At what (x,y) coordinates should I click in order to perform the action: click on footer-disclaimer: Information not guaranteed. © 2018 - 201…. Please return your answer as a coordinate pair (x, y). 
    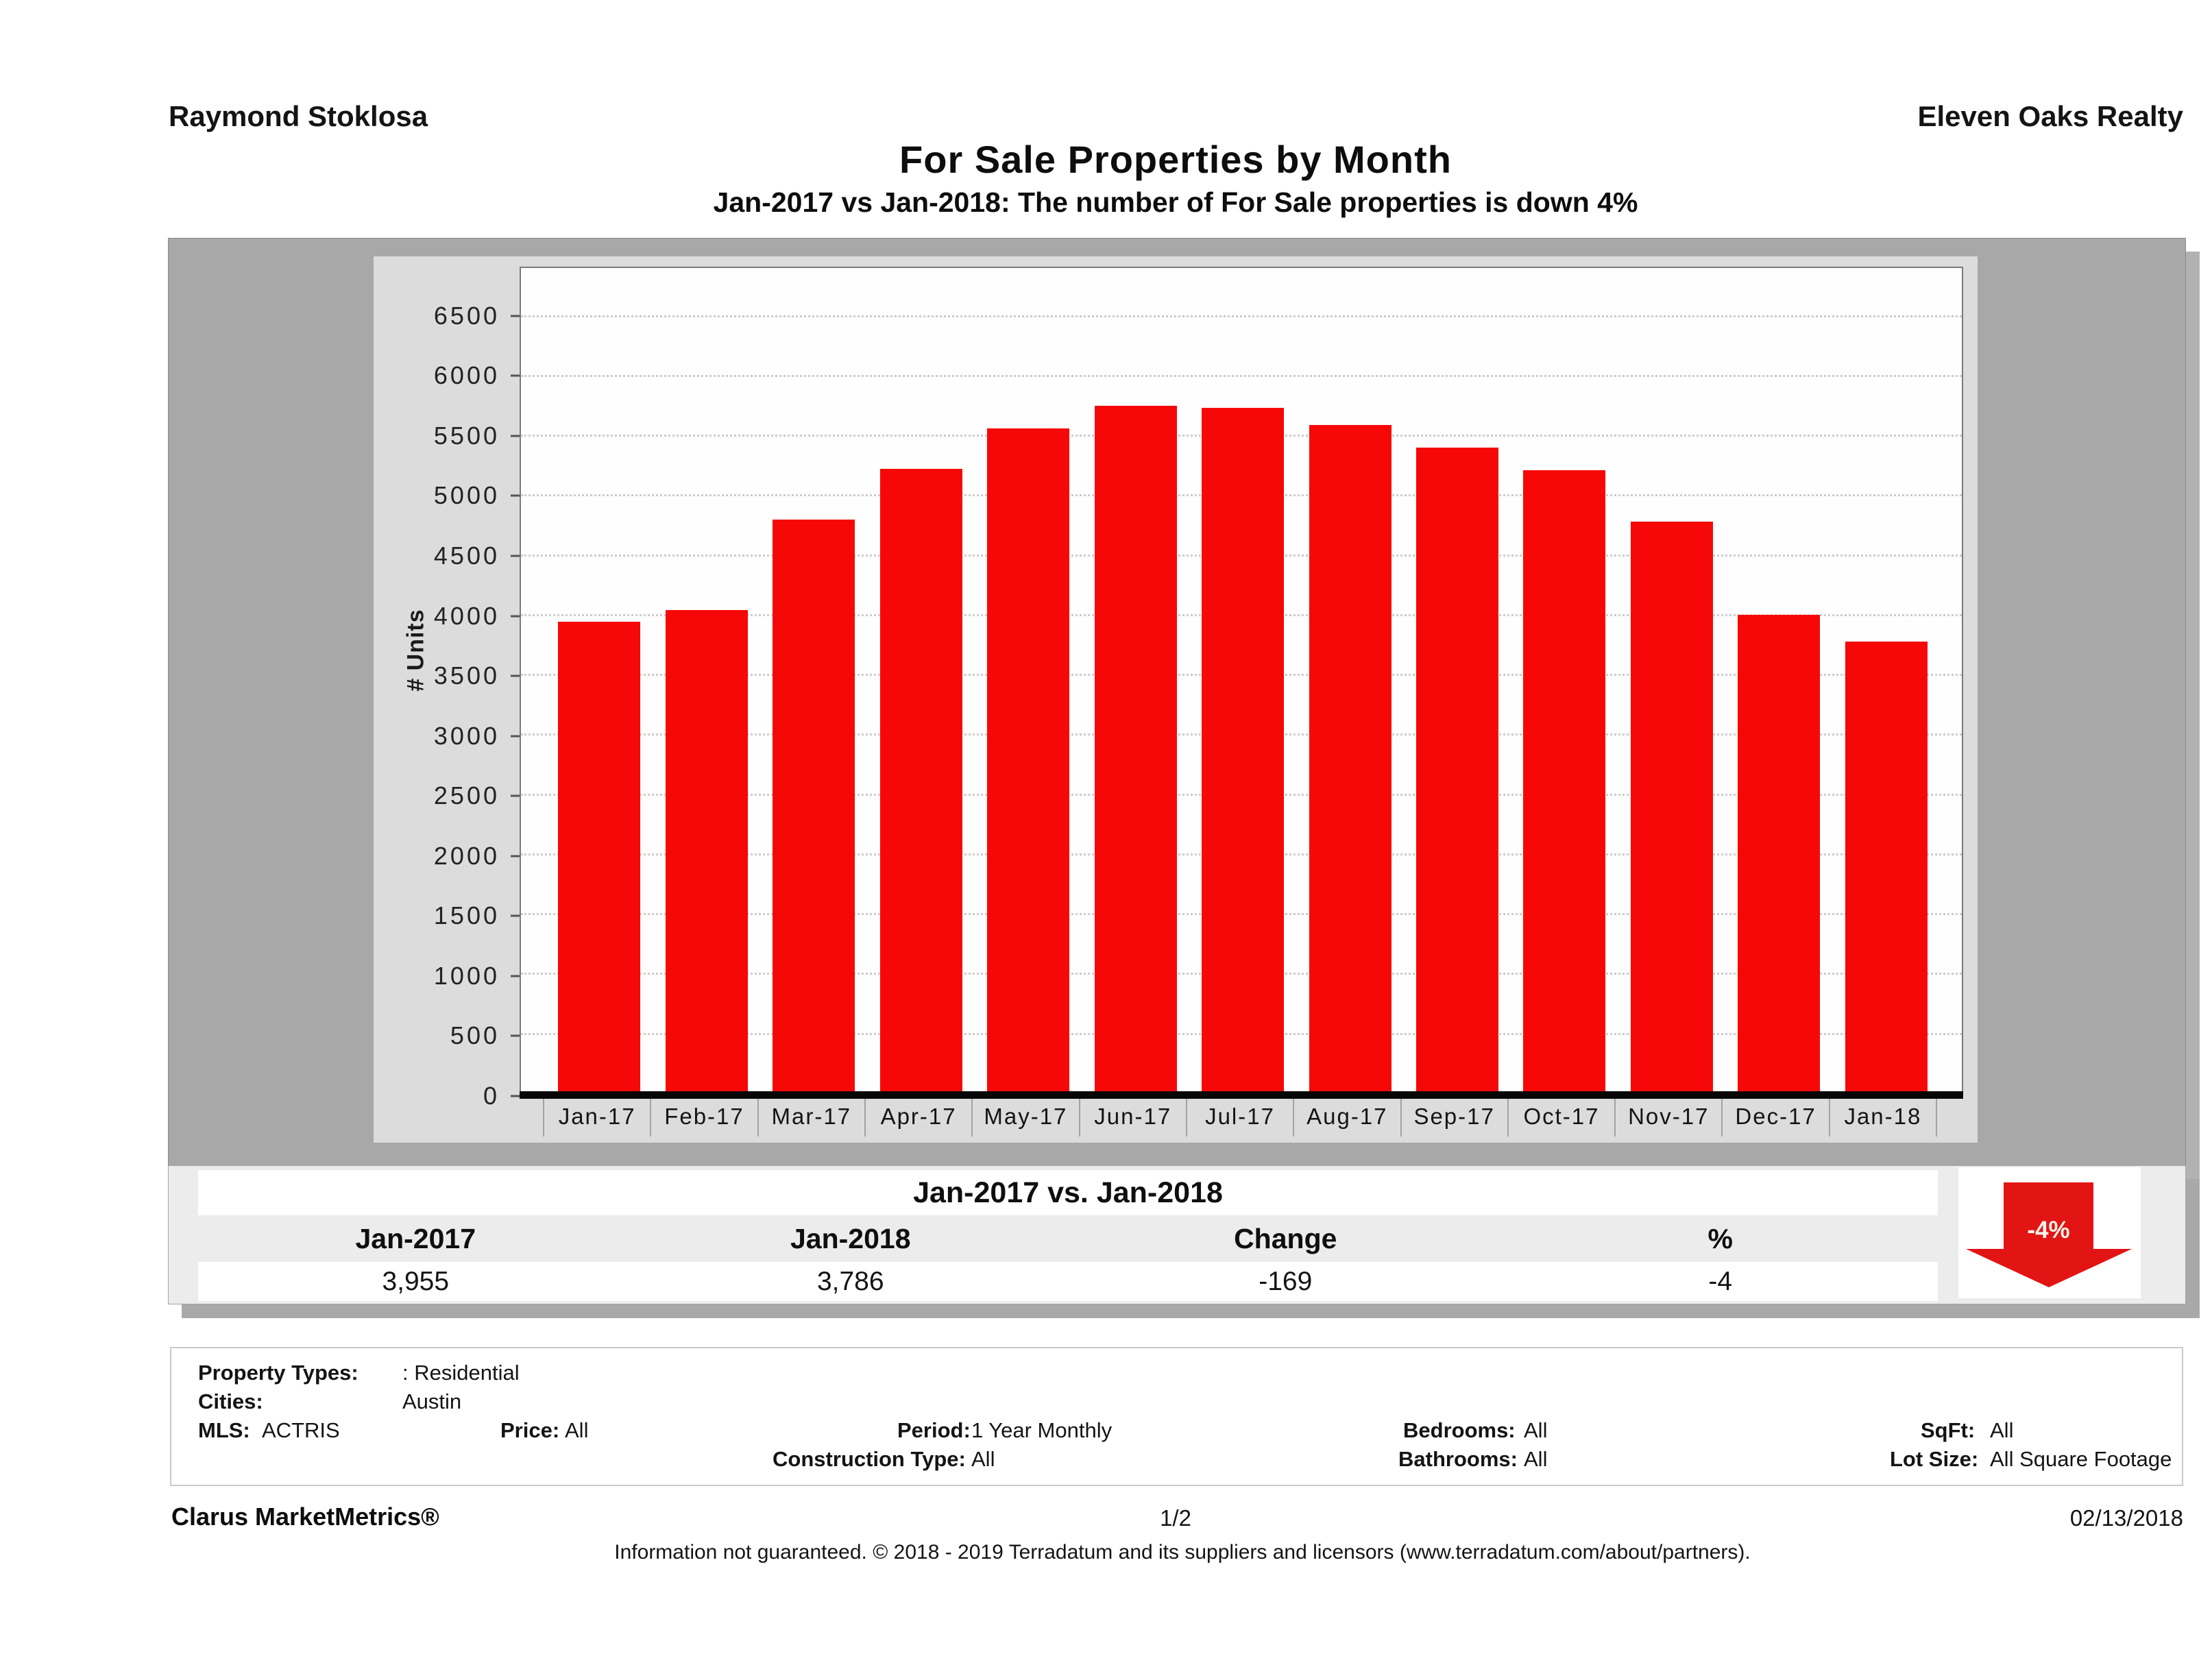
    Looking at the image, I should click on (1182, 1552).